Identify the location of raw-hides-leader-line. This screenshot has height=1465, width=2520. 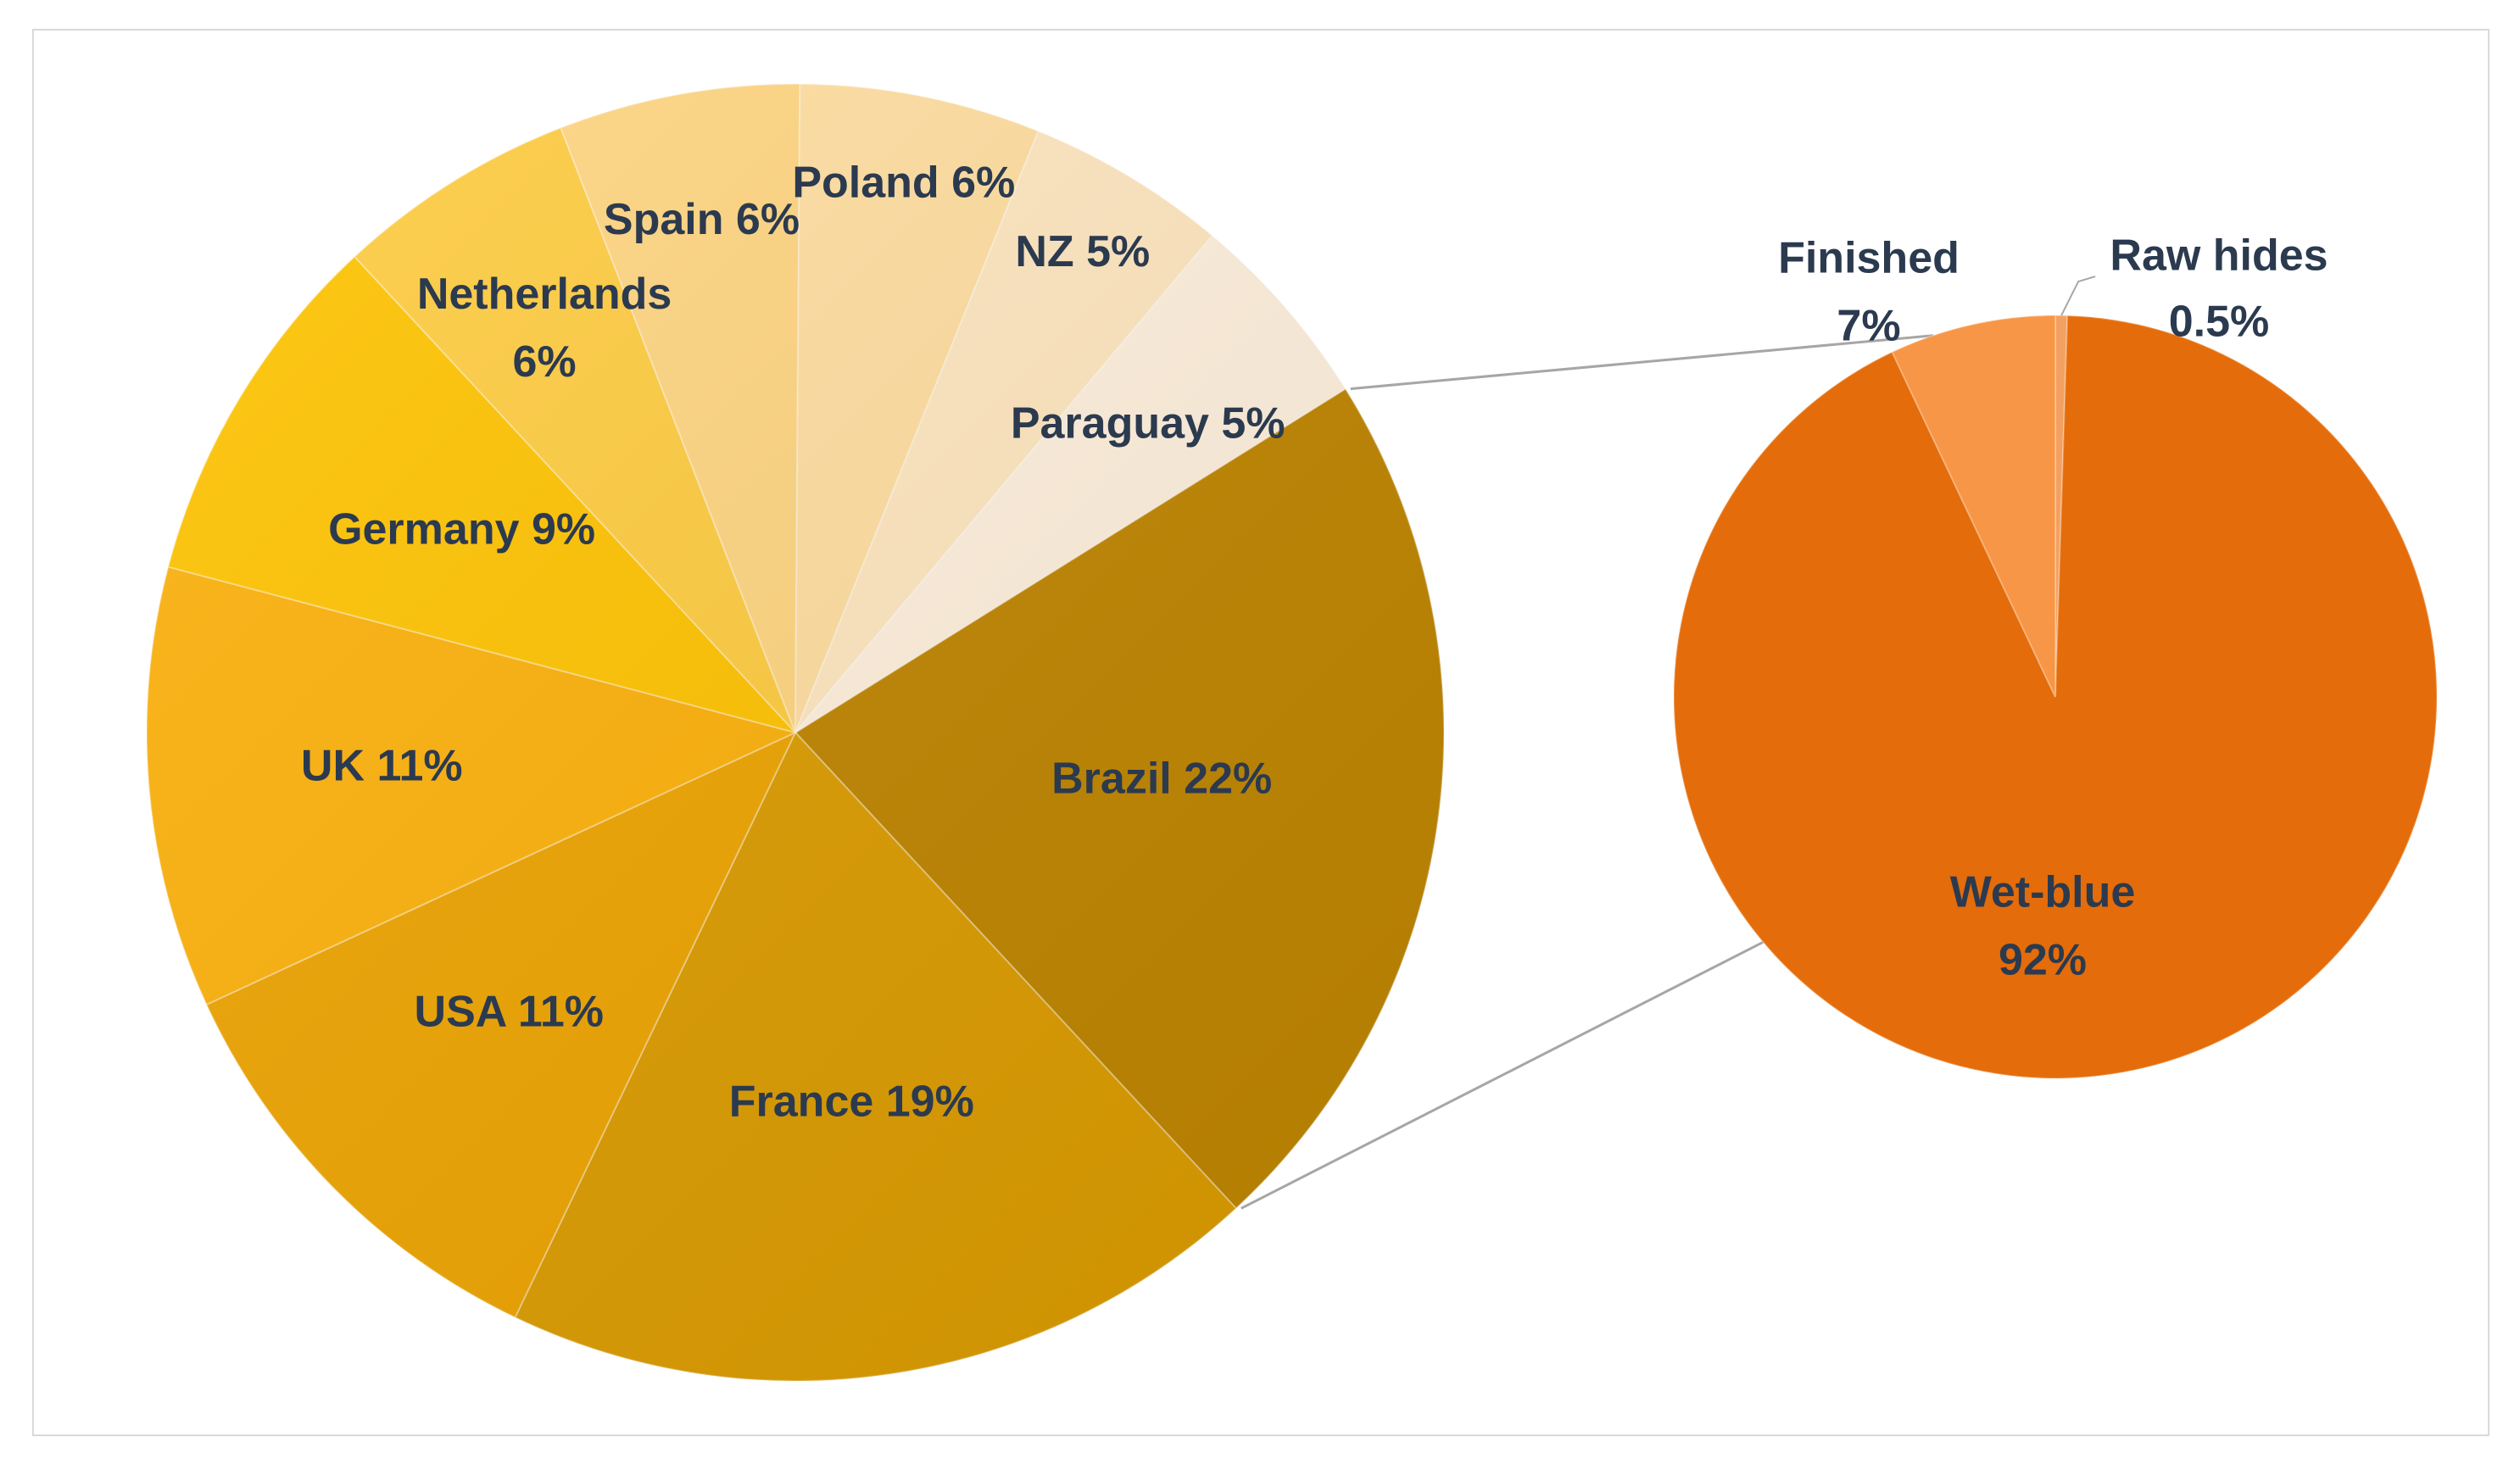
(2078, 296).